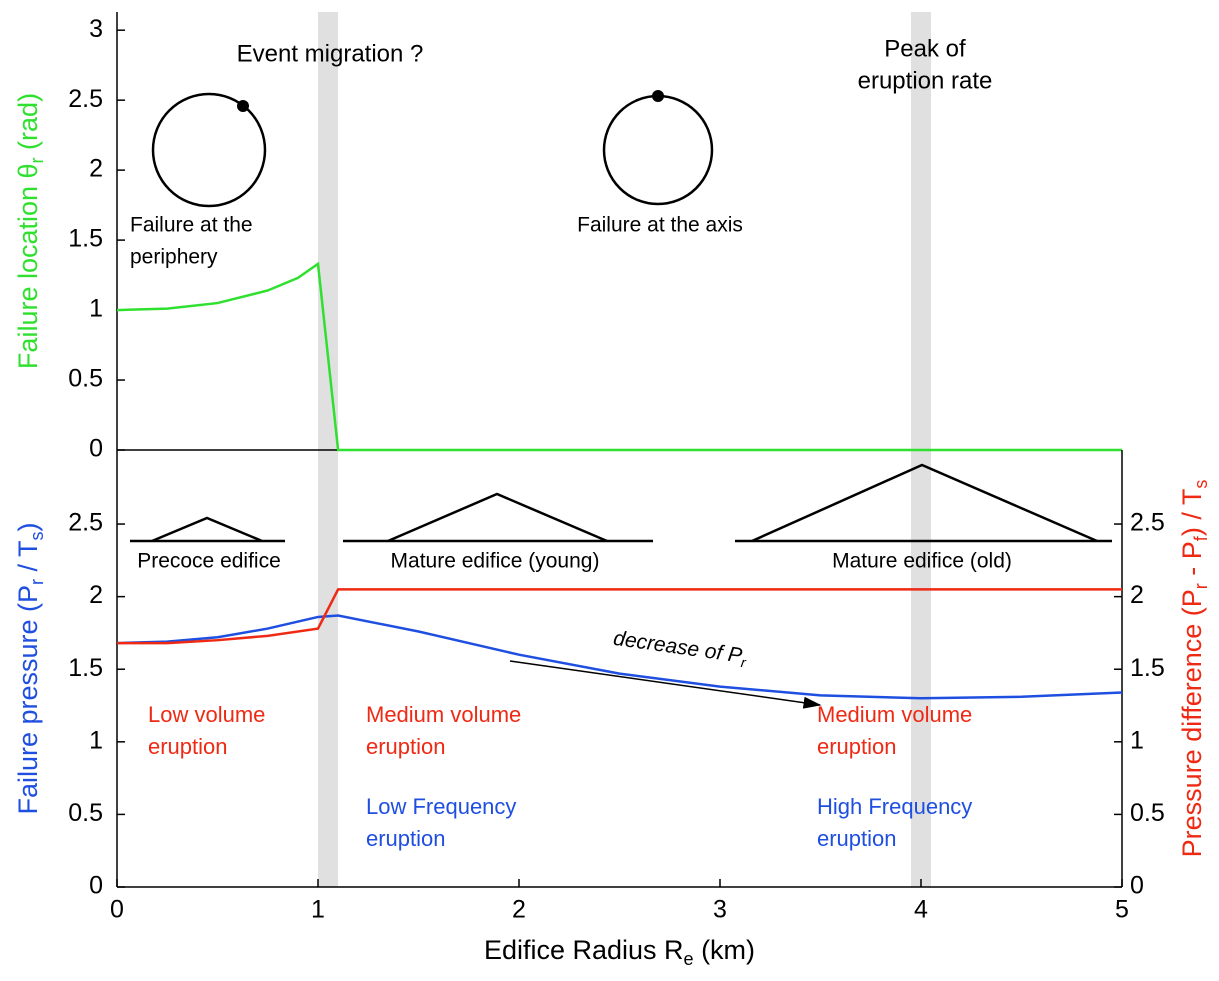 The image size is (1219, 981). Describe the element at coordinates (1137, 595) in the screenshot. I see `y2-tick-label: 2` at that location.